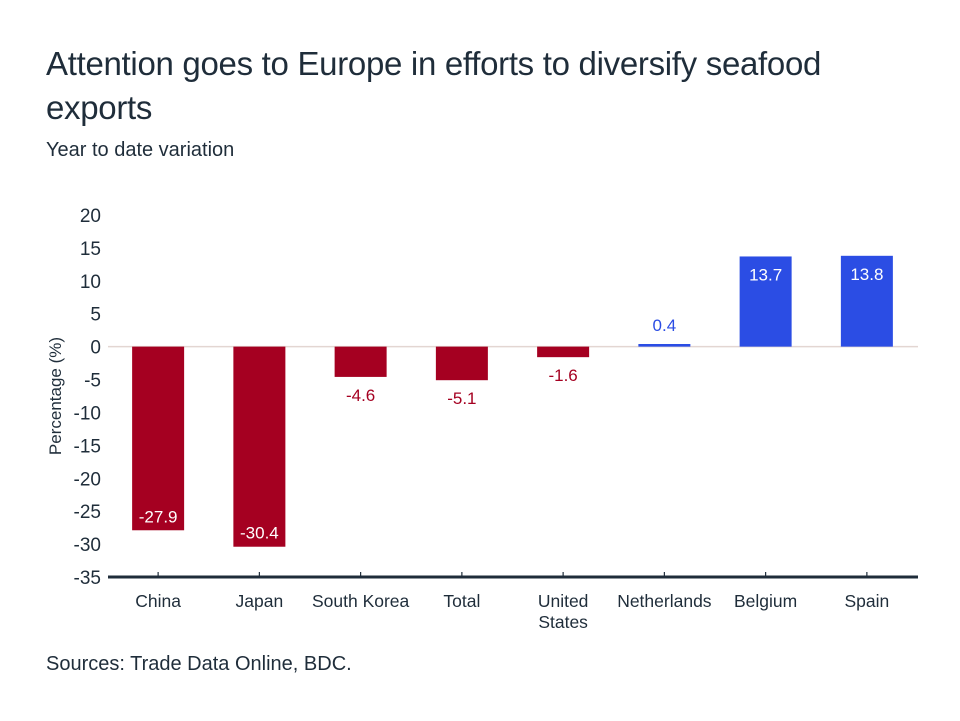 The height and width of the screenshot is (721, 960). Describe the element at coordinates (563, 611) in the screenshot. I see `x-tick-label: United States` at that location.